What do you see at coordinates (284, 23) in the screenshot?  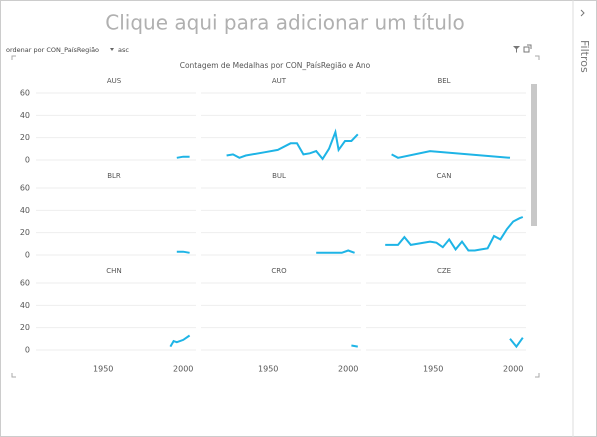 I see `report-title: Clique aqui para adicionar um título` at bounding box center [284, 23].